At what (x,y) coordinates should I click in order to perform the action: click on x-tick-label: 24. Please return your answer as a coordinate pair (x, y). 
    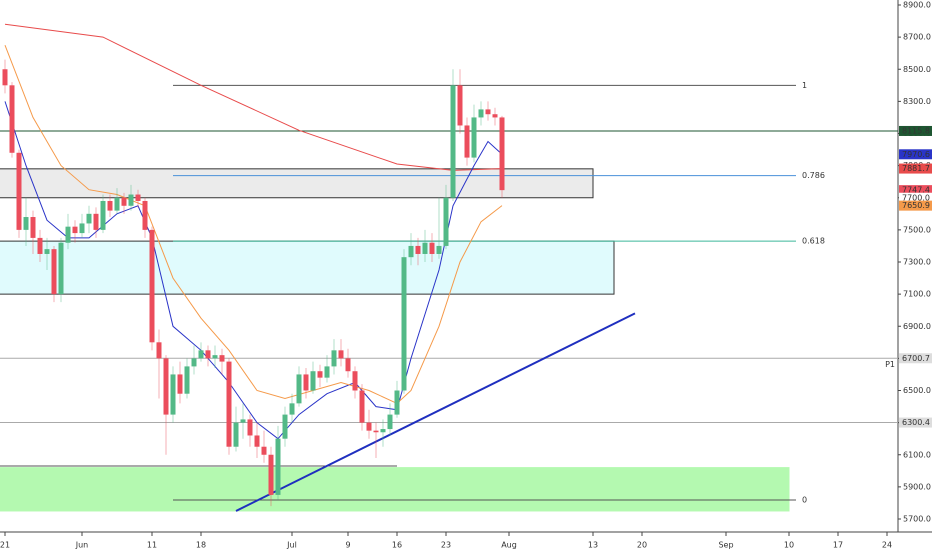
    Looking at the image, I should click on (887, 545).